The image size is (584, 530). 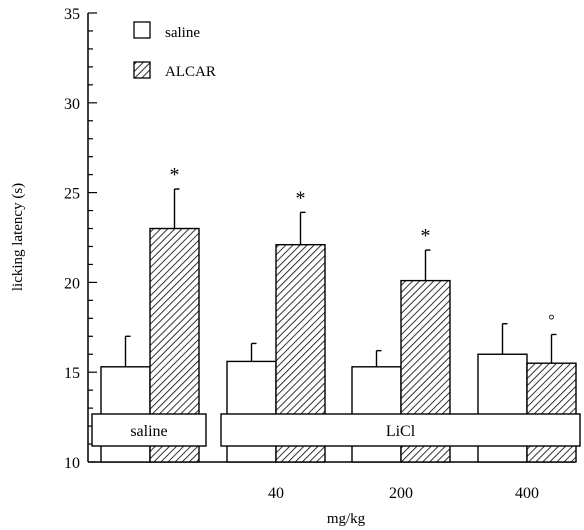 What do you see at coordinates (72, 463) in the screenshot?
I see `y-tick-label: 10` at bounding box center [72, 463].